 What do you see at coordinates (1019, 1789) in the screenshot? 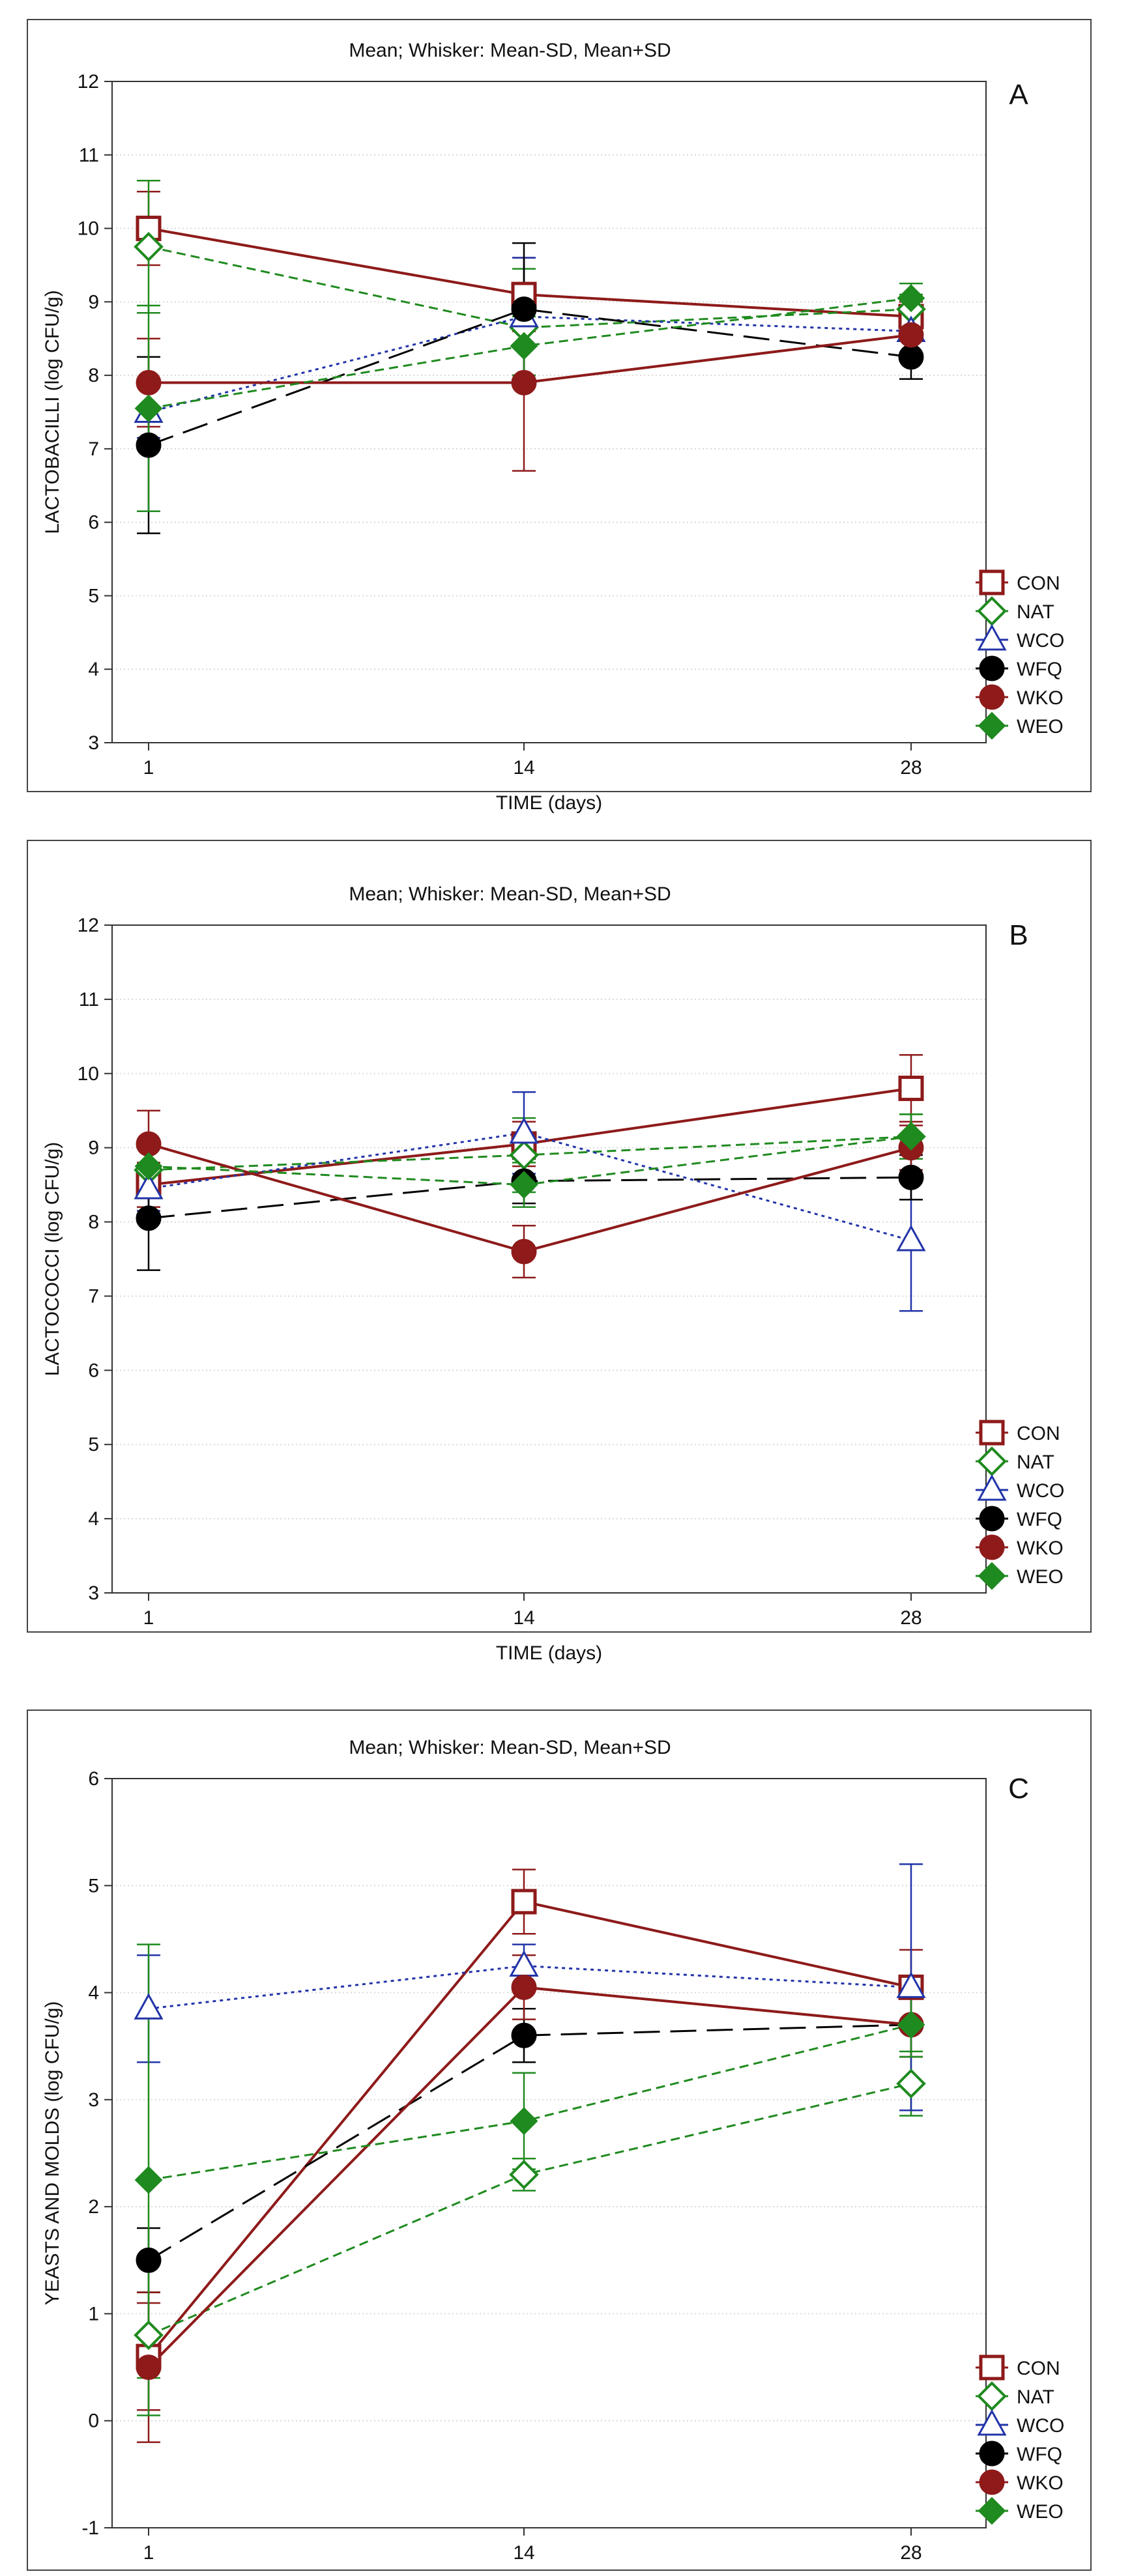
I see `panel-letter: C` at bounding box center [1019, 1789].